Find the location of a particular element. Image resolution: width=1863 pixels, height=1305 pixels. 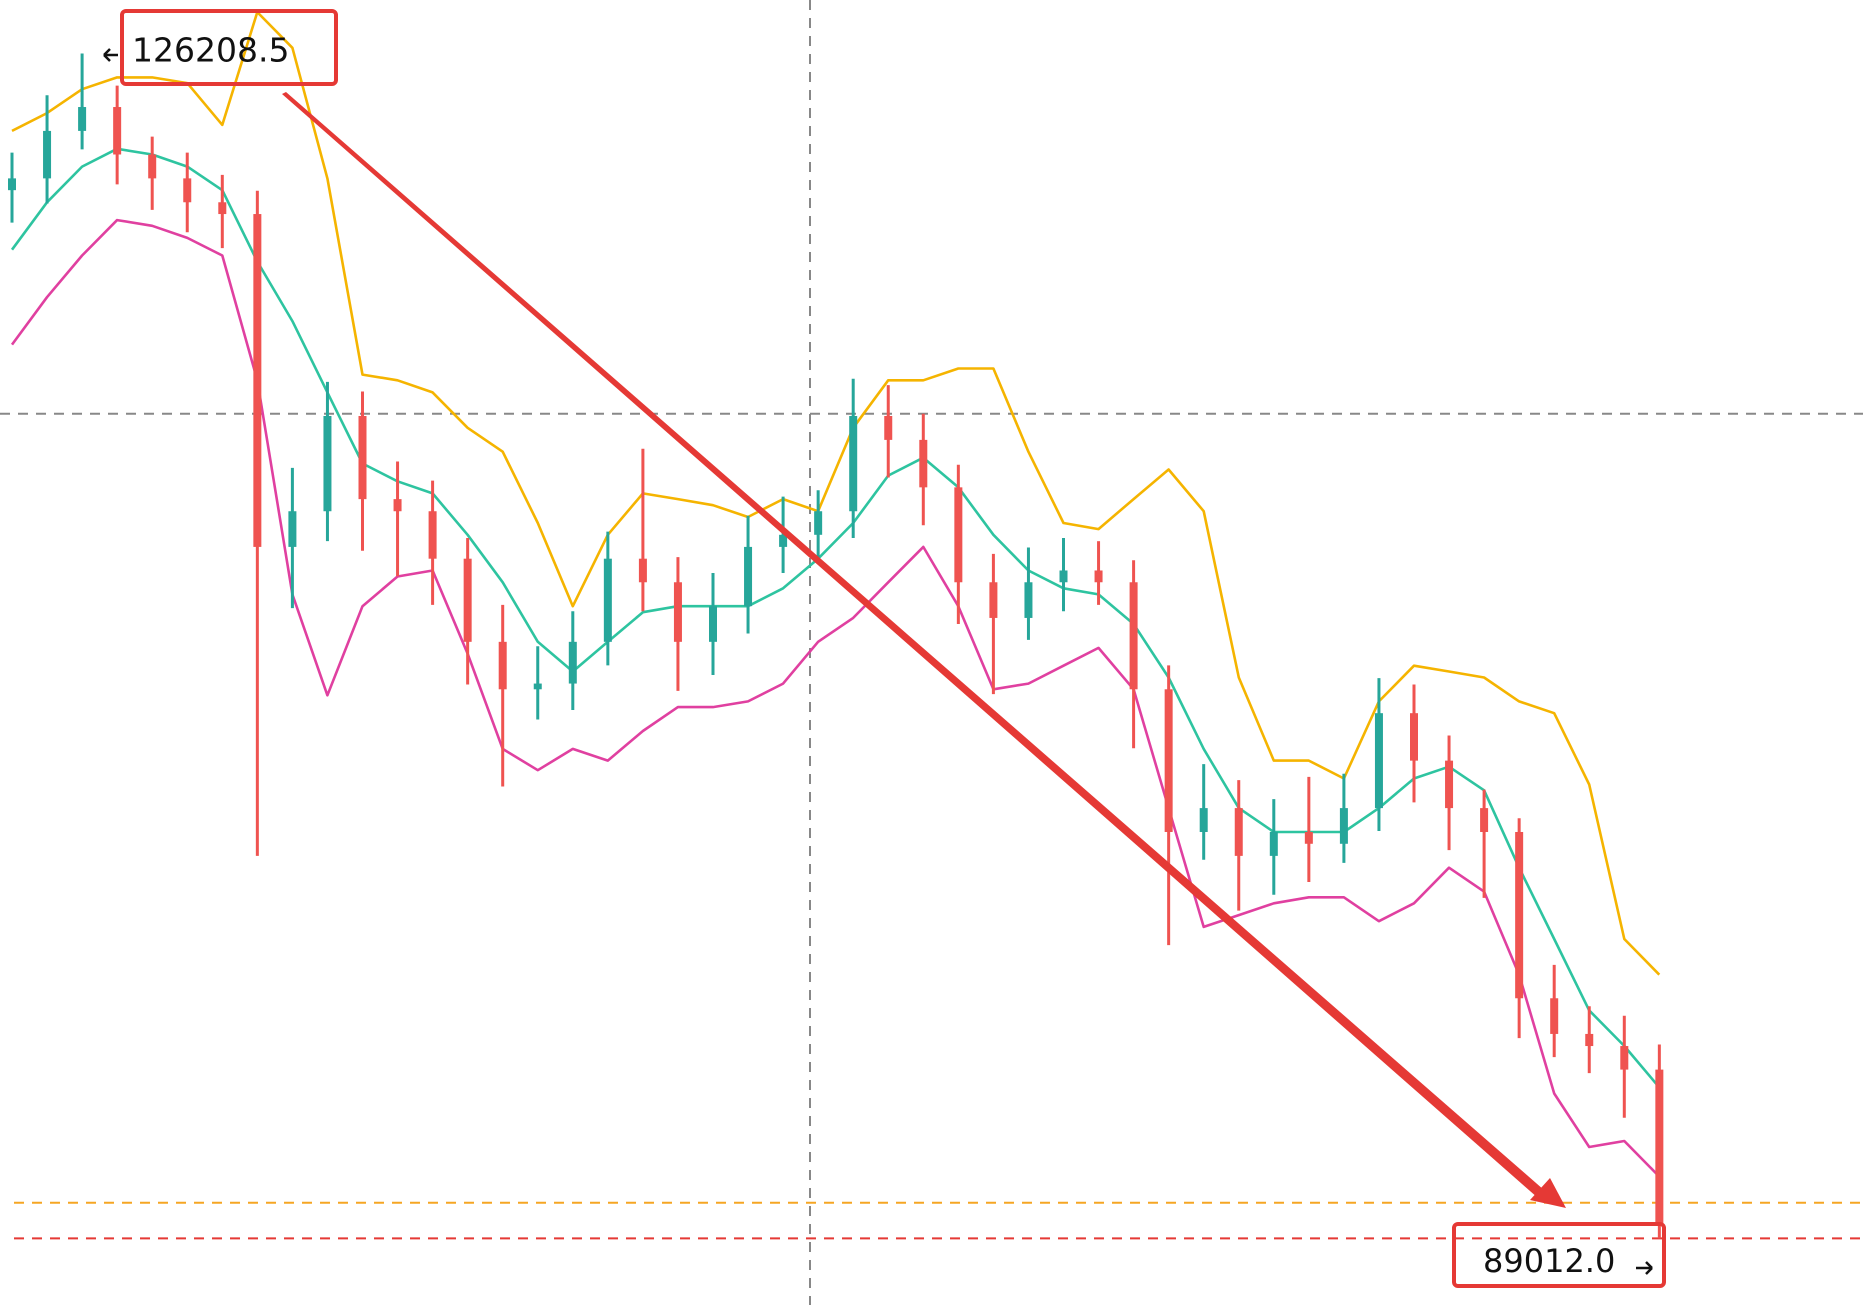

annotation-text: 126208.5 is located at coordinates (210, 50).